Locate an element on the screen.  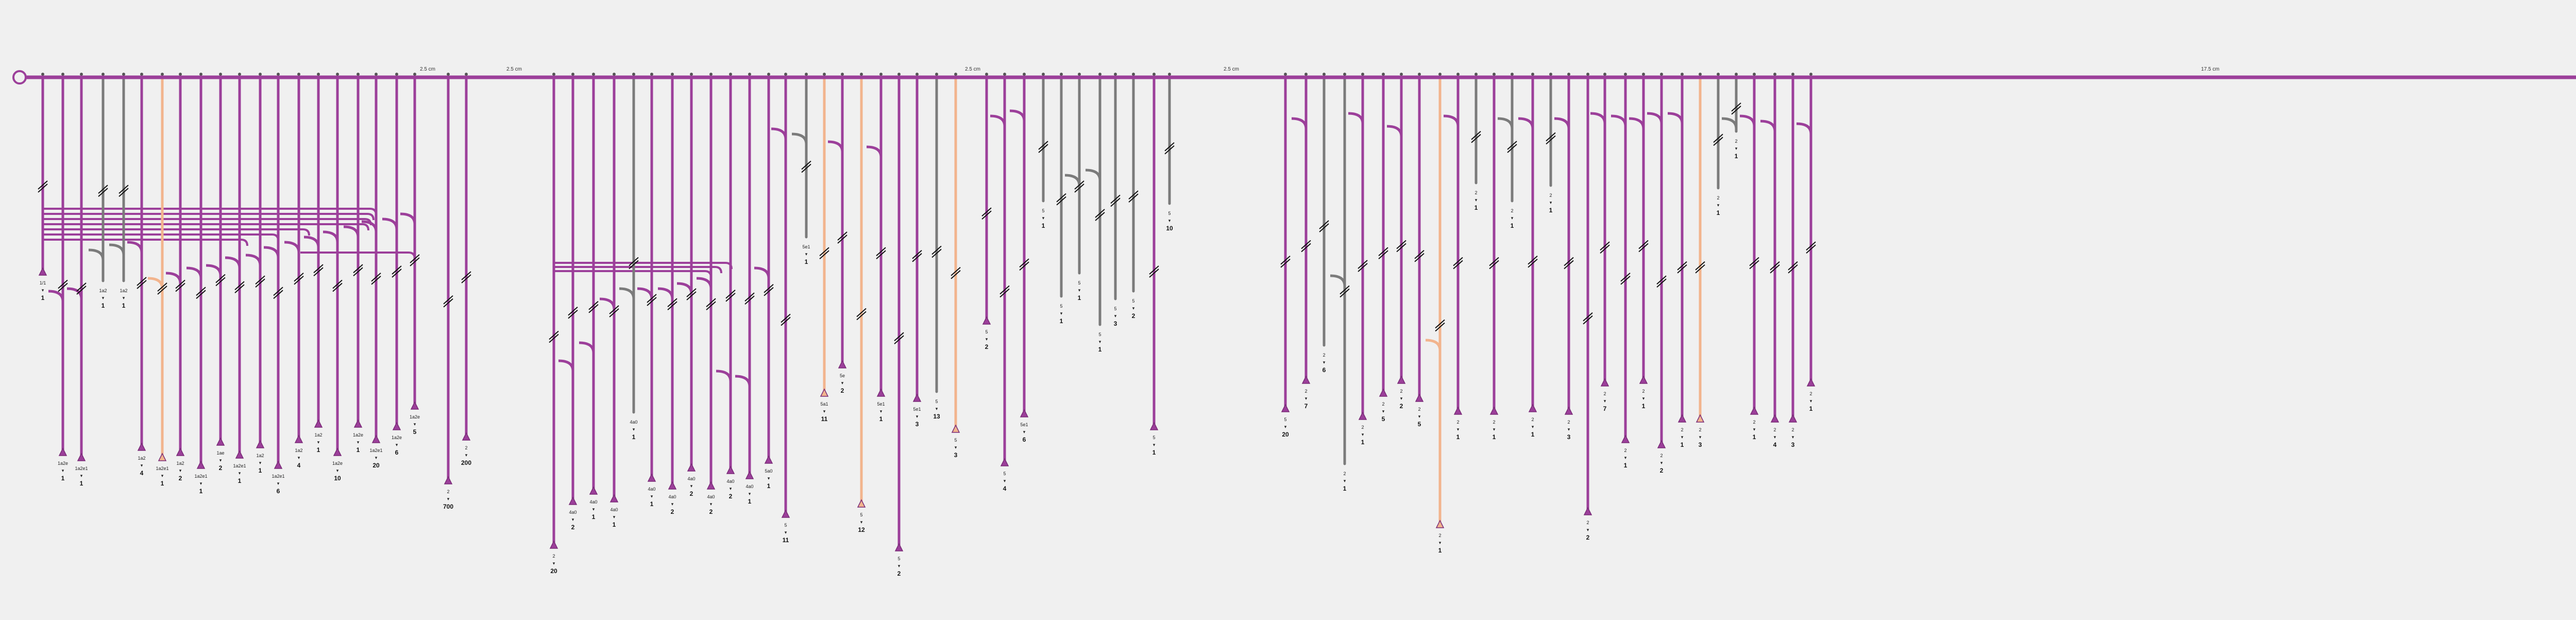
drop-23: 2 ▾20 is located at coordinates (554, 324).